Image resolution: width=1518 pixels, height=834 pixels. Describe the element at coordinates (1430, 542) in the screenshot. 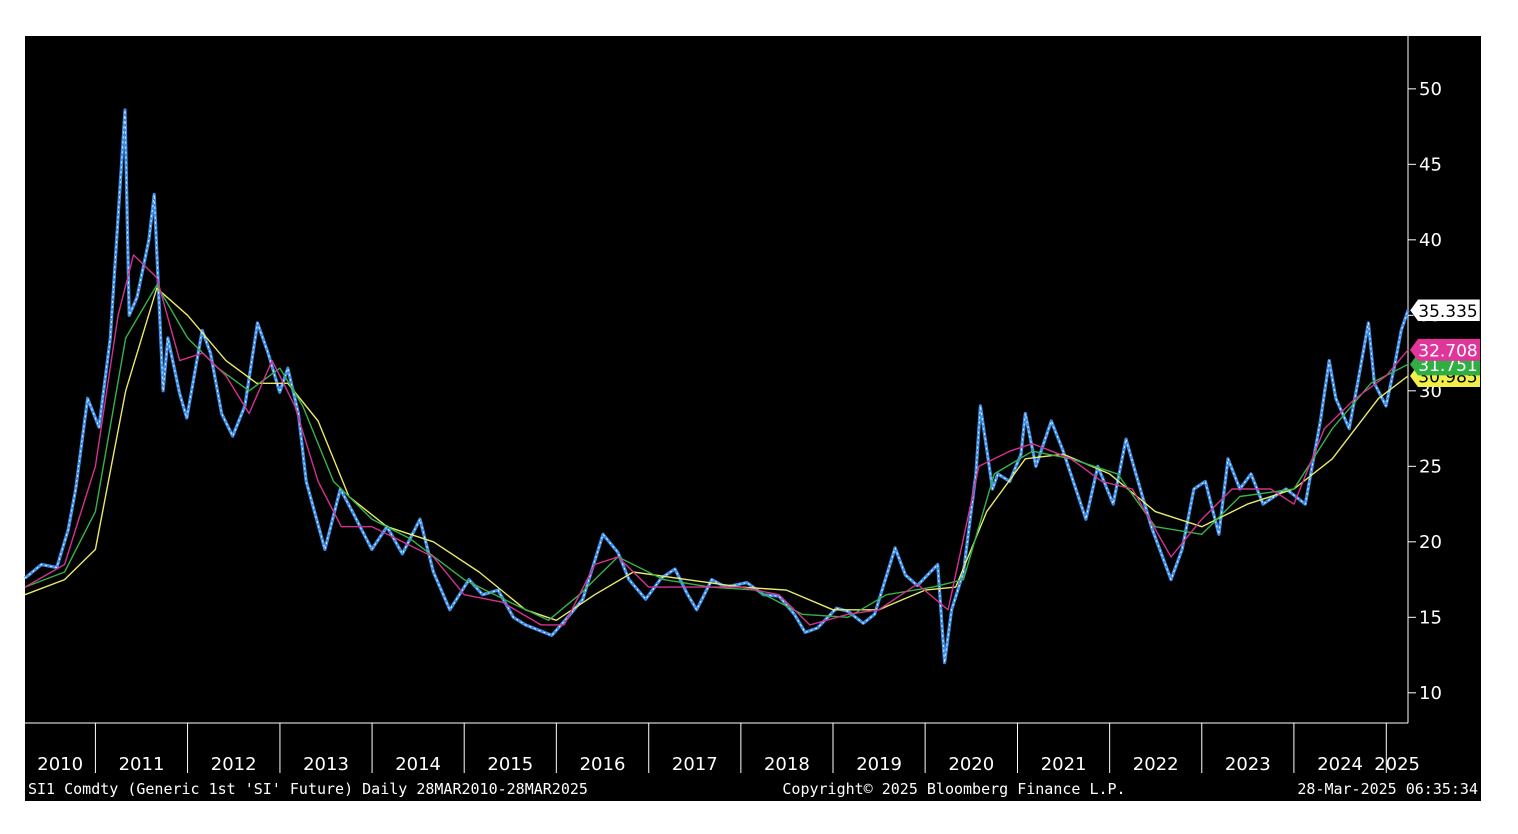

I see `y-tick-label: 20` at that location.